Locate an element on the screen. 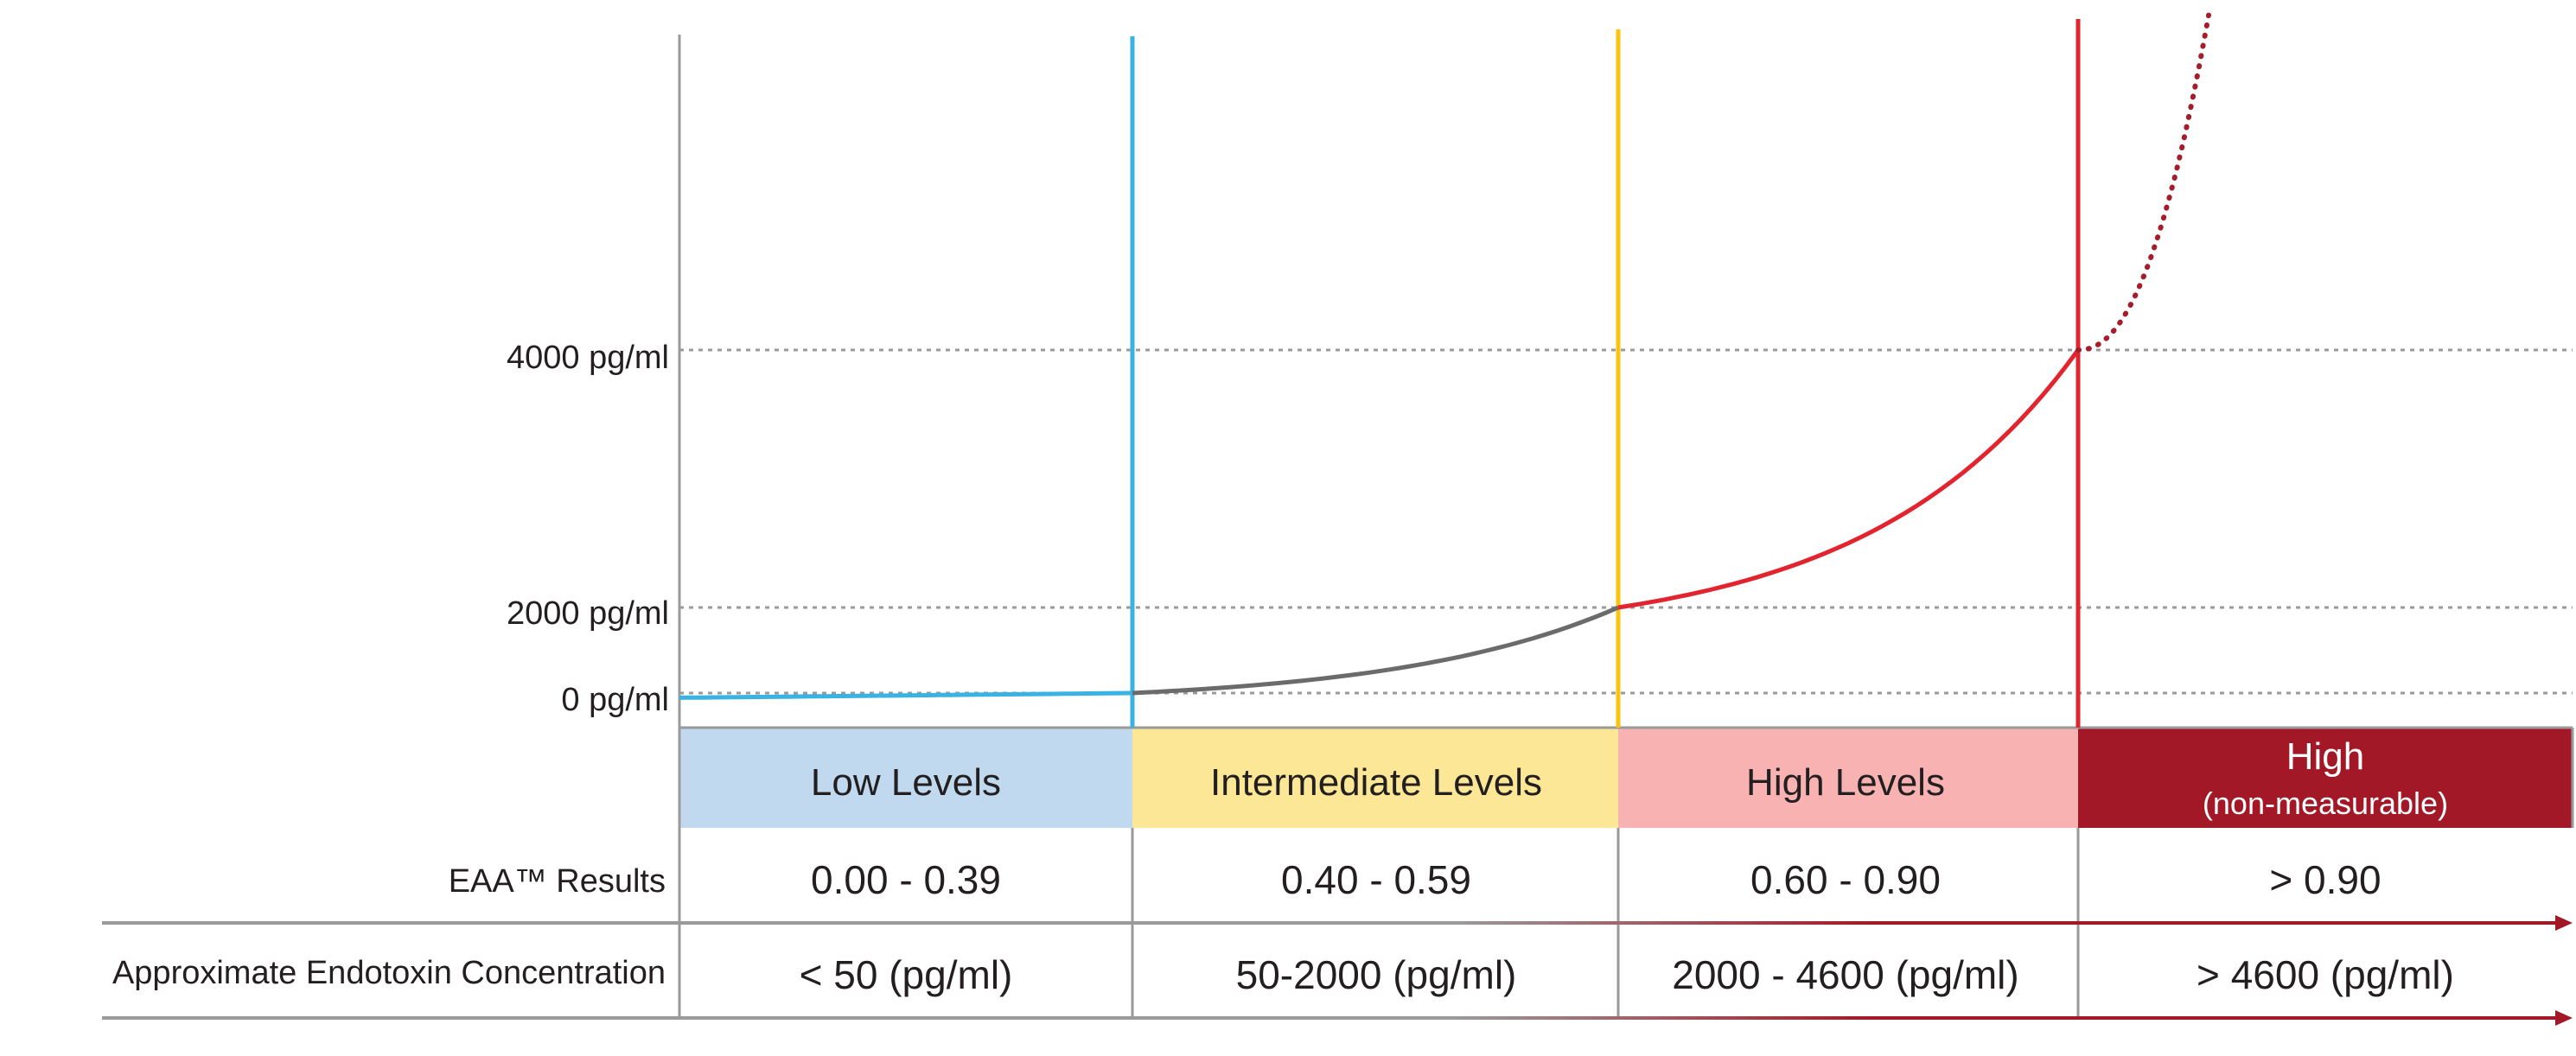  endotoxin-row-arrow-head is located at coordinates (2564, 1018).